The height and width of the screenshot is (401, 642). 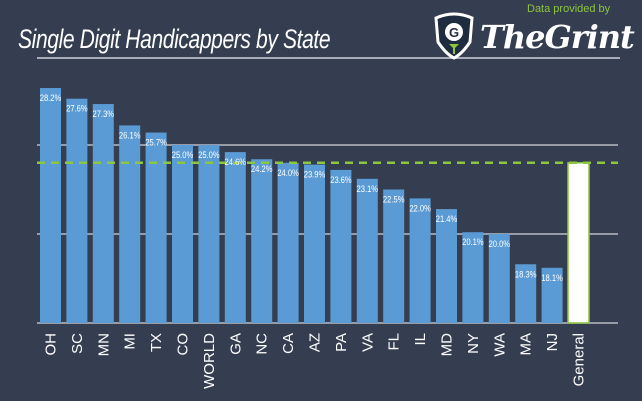 What do you see at coordinates (569, 9) in the screenshot?
I see `data-provided-by-text: Data provided by` at bounding box center [569, 9].